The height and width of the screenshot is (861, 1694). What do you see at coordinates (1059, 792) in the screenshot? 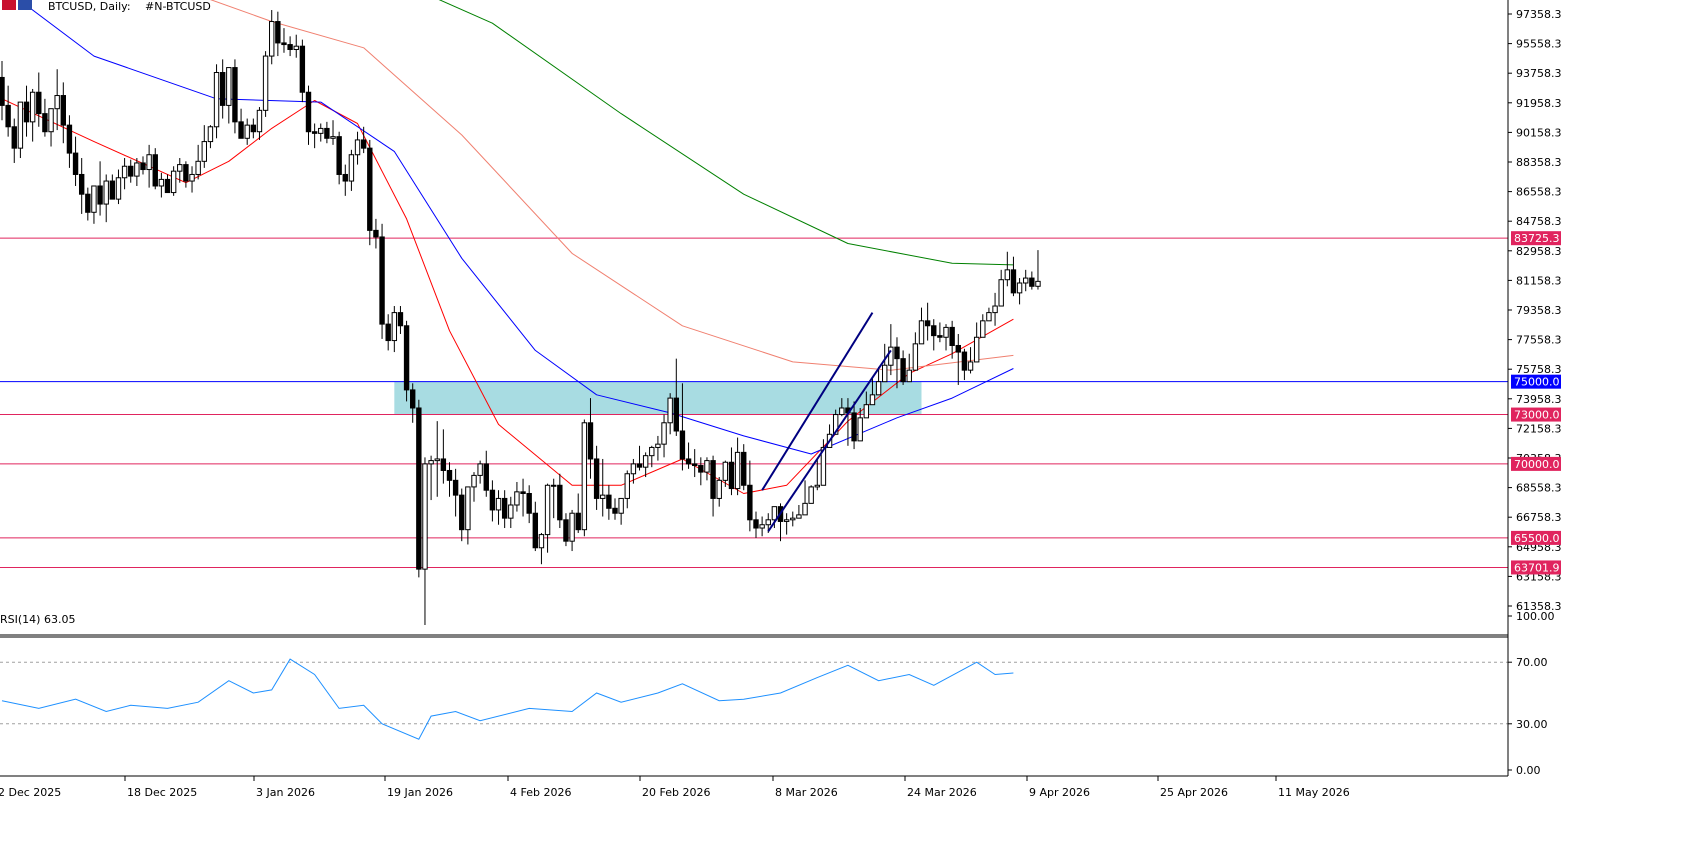
I see `date-tick-label: 9 Apr 2026` at bounding box center [1059, 792].